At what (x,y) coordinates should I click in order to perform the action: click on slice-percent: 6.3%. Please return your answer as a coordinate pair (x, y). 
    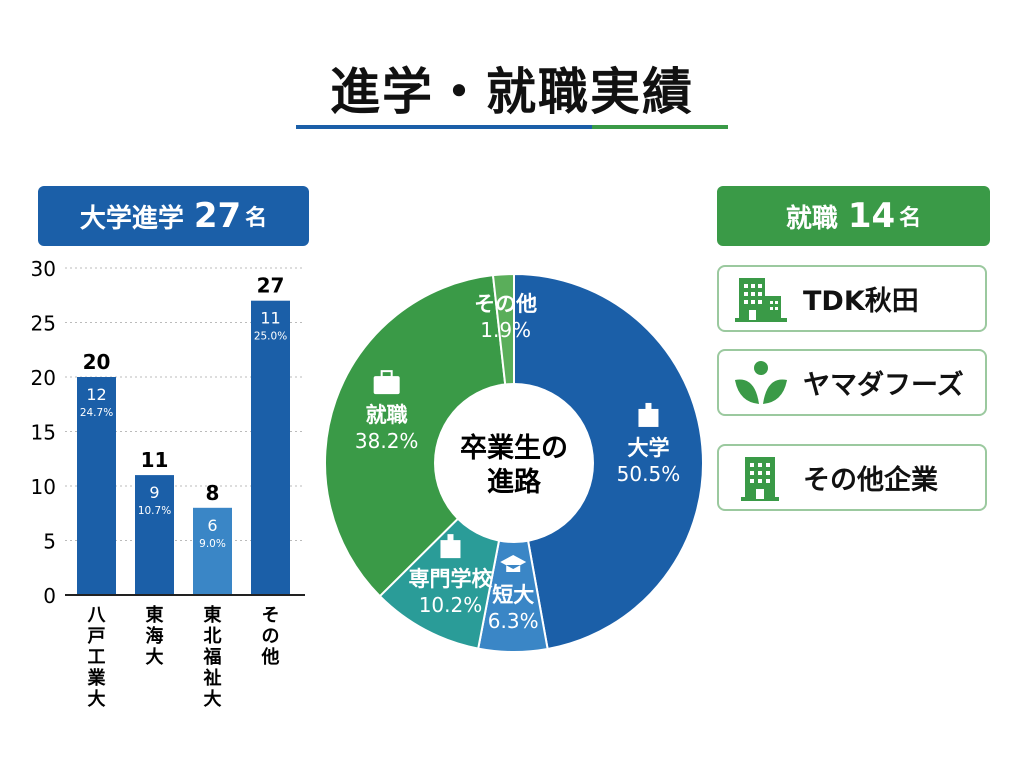
    Looking at the image, I should click on (513, 621).